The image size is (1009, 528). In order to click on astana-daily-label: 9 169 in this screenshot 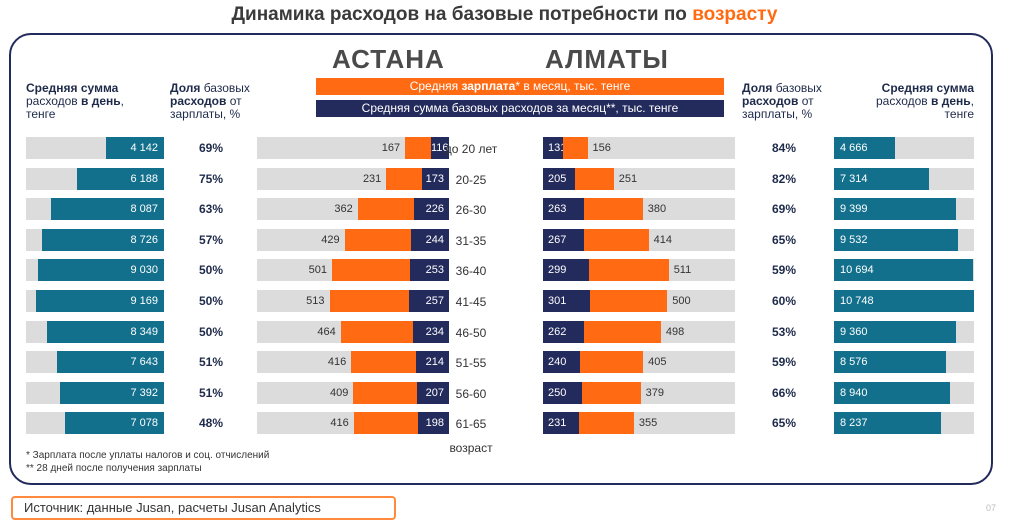, I will do `click(144, 301)`.